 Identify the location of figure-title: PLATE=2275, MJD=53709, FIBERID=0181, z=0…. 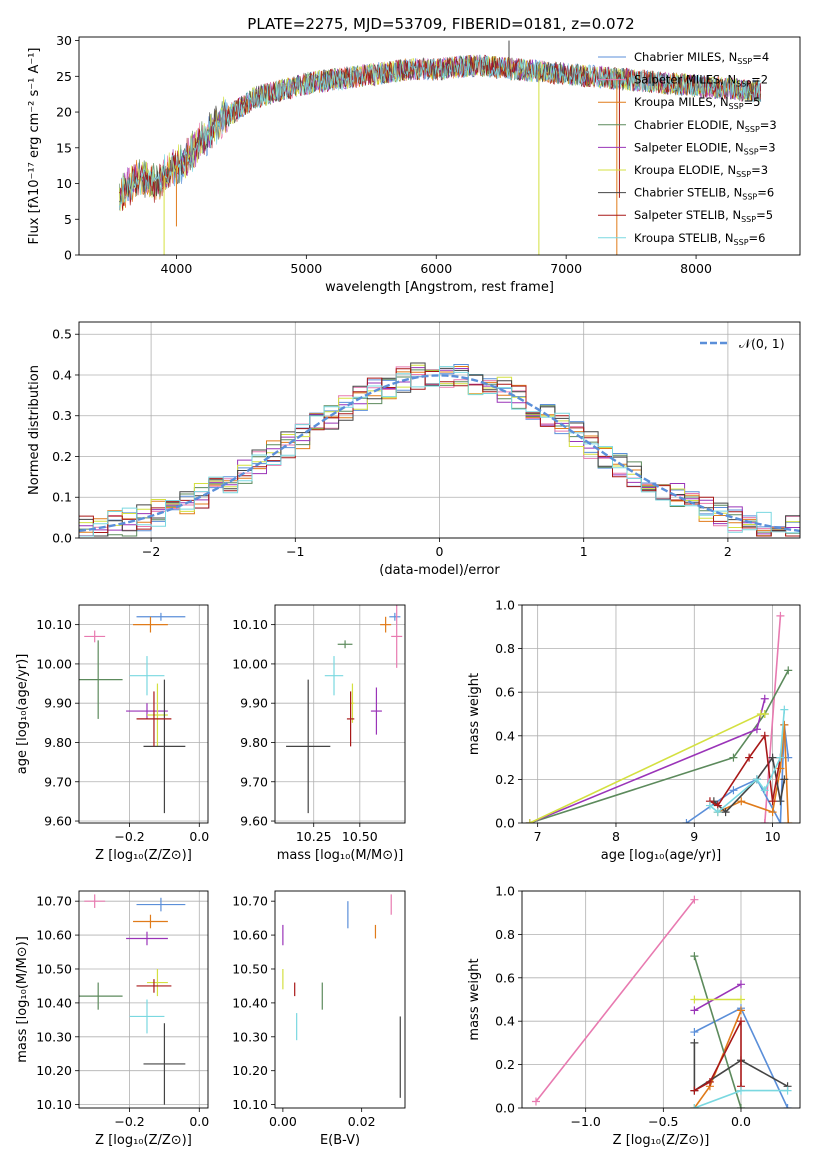
(440, 24).